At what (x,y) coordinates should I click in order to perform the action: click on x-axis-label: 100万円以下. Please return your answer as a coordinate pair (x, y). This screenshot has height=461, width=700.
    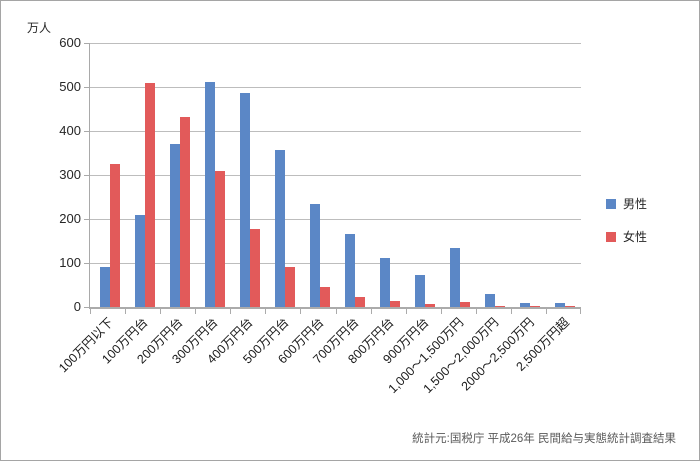
    Looking at the image, I should click on (85, 345).